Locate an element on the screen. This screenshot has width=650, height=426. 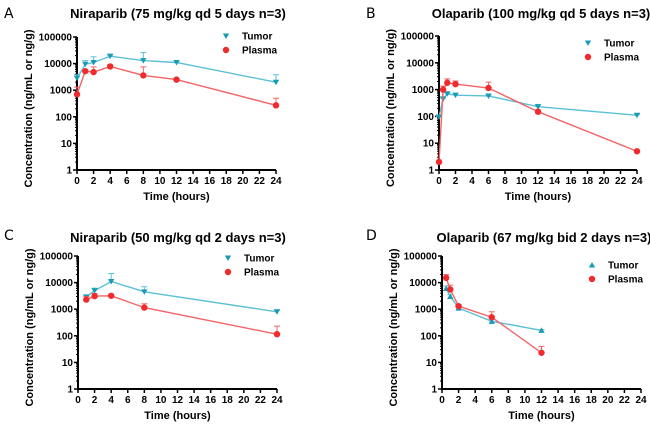
chart-title: Niraparib (75 mg/kg qd 5 days n=3) is located at coordinates (178, 13).